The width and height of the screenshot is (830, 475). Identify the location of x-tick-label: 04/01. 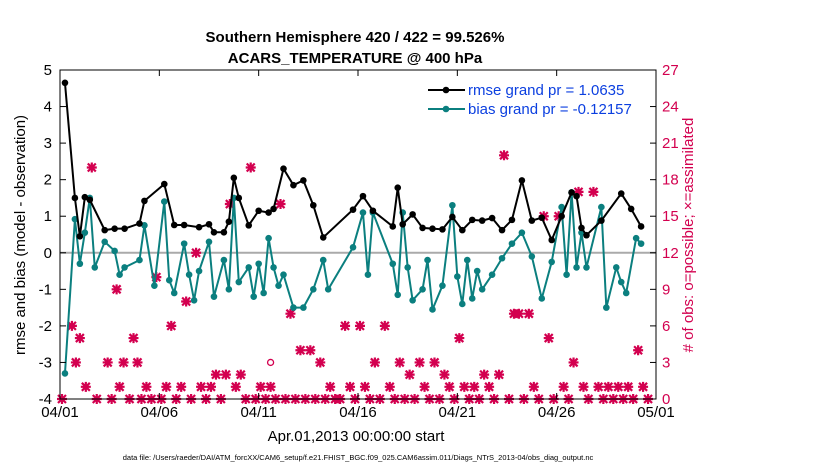
(60, 412).